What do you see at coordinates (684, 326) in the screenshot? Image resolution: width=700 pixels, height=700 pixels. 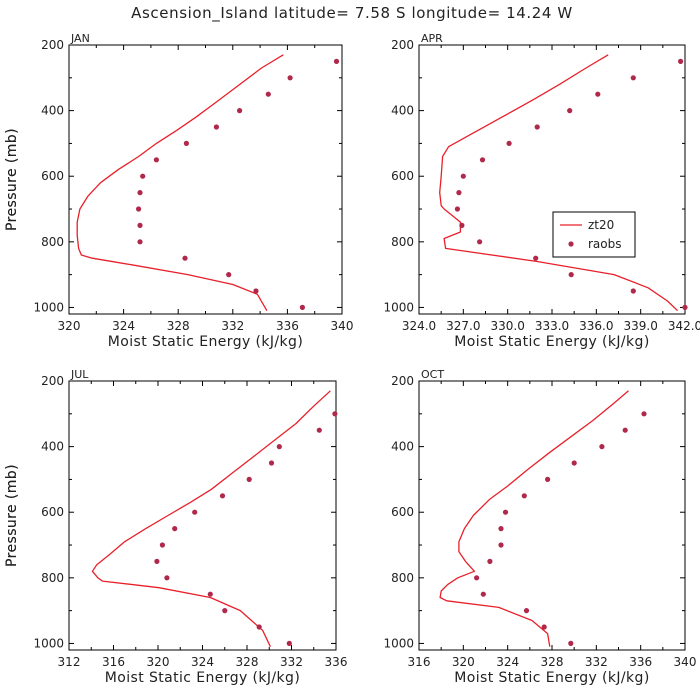 I see `x-tick-label: 342.0` at bounding box center [684, 326].